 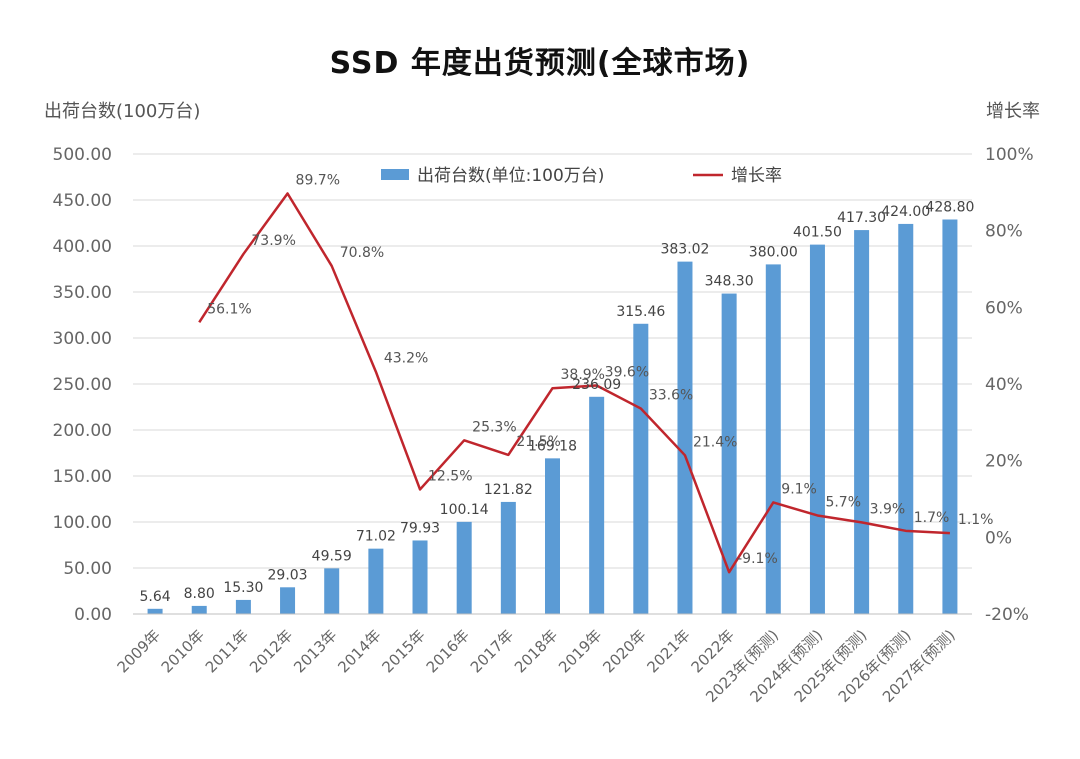 What do you see at coordinates (332, 556) in the screenshot?
I see `bar-data-label: 49.59` at bounding box center [332, 556].